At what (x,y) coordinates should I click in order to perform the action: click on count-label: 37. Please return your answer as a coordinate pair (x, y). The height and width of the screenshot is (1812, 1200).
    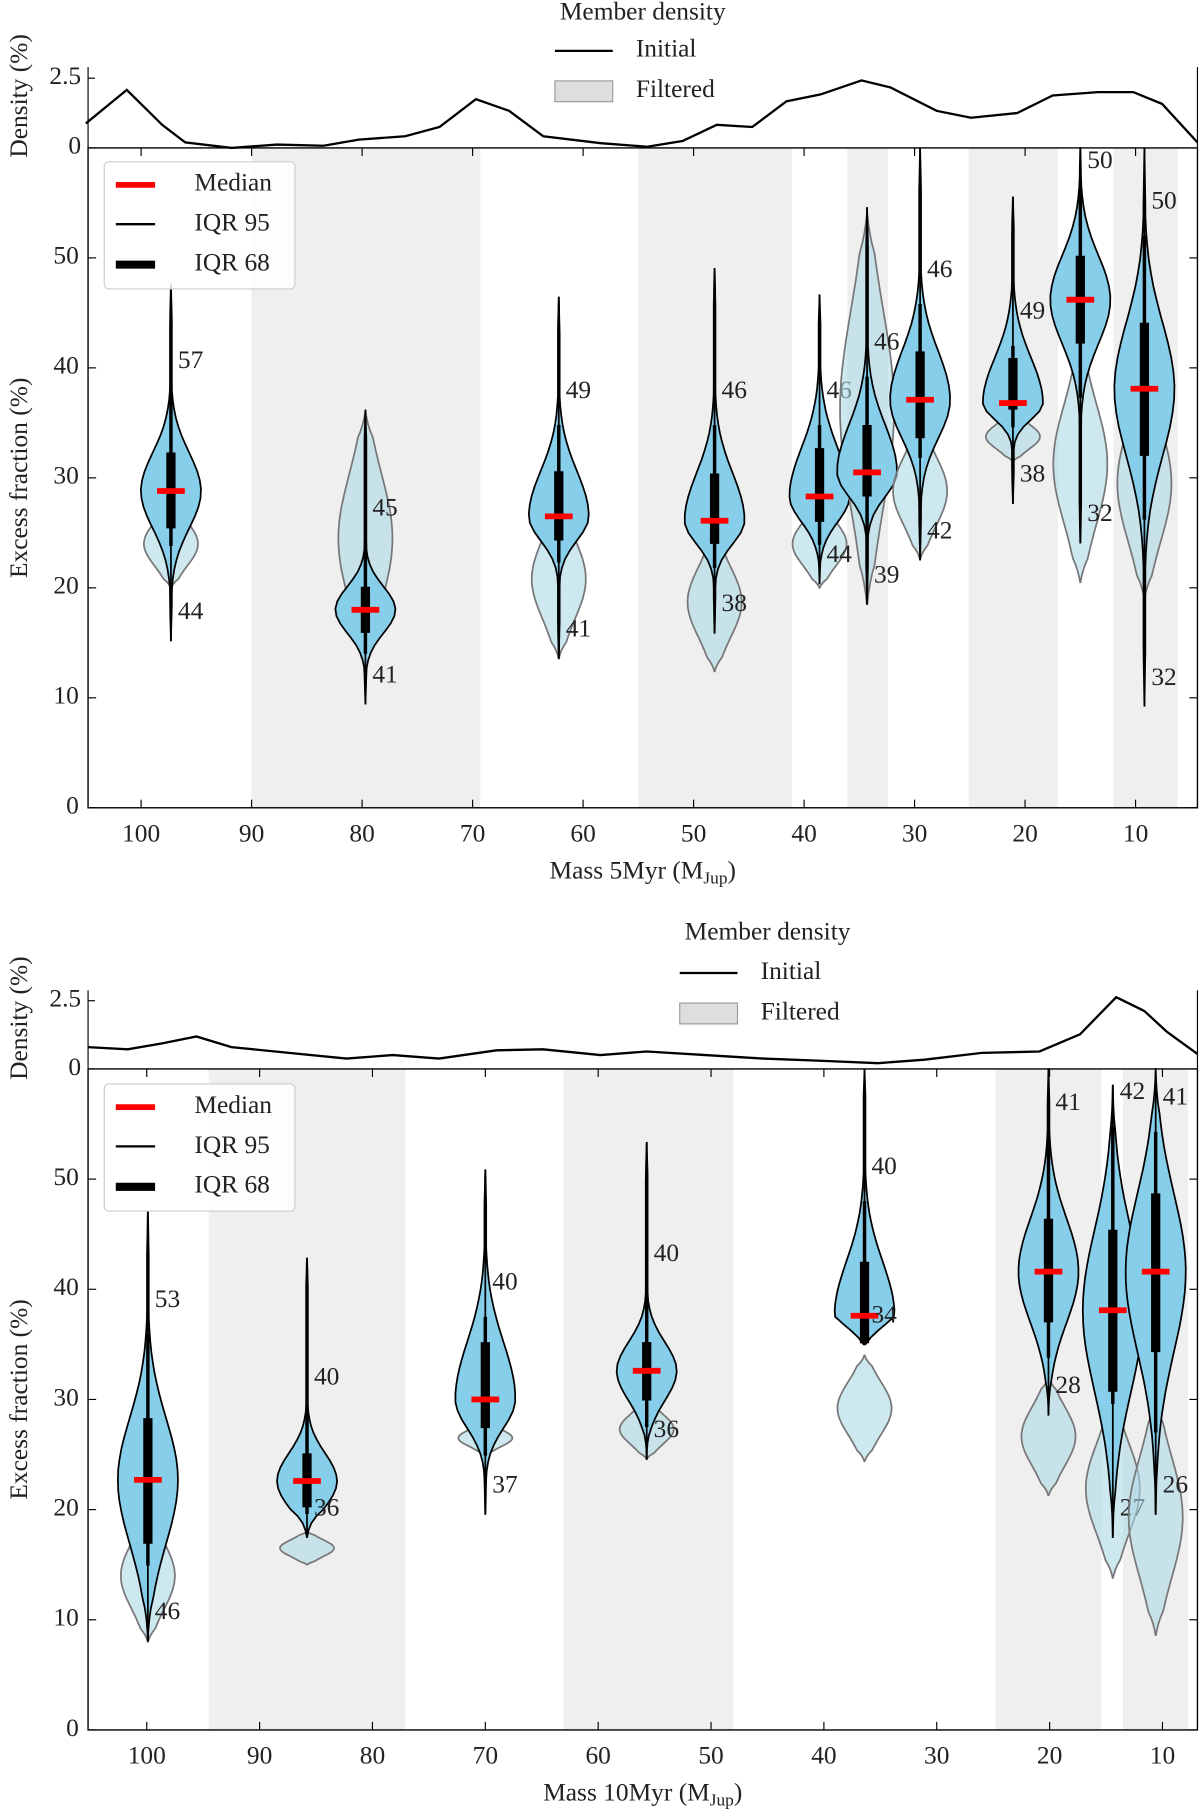
    Looking at the image, I should click on (504, 1484).